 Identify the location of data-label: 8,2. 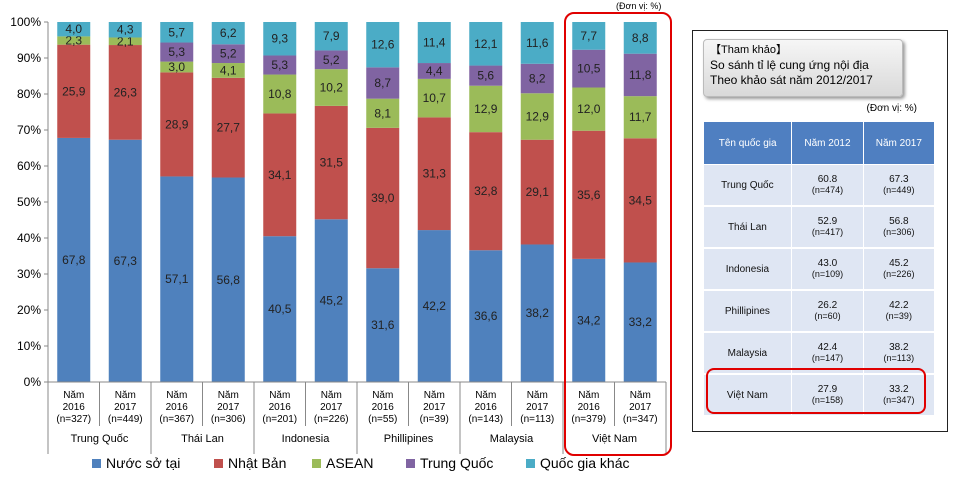
(537, 79).